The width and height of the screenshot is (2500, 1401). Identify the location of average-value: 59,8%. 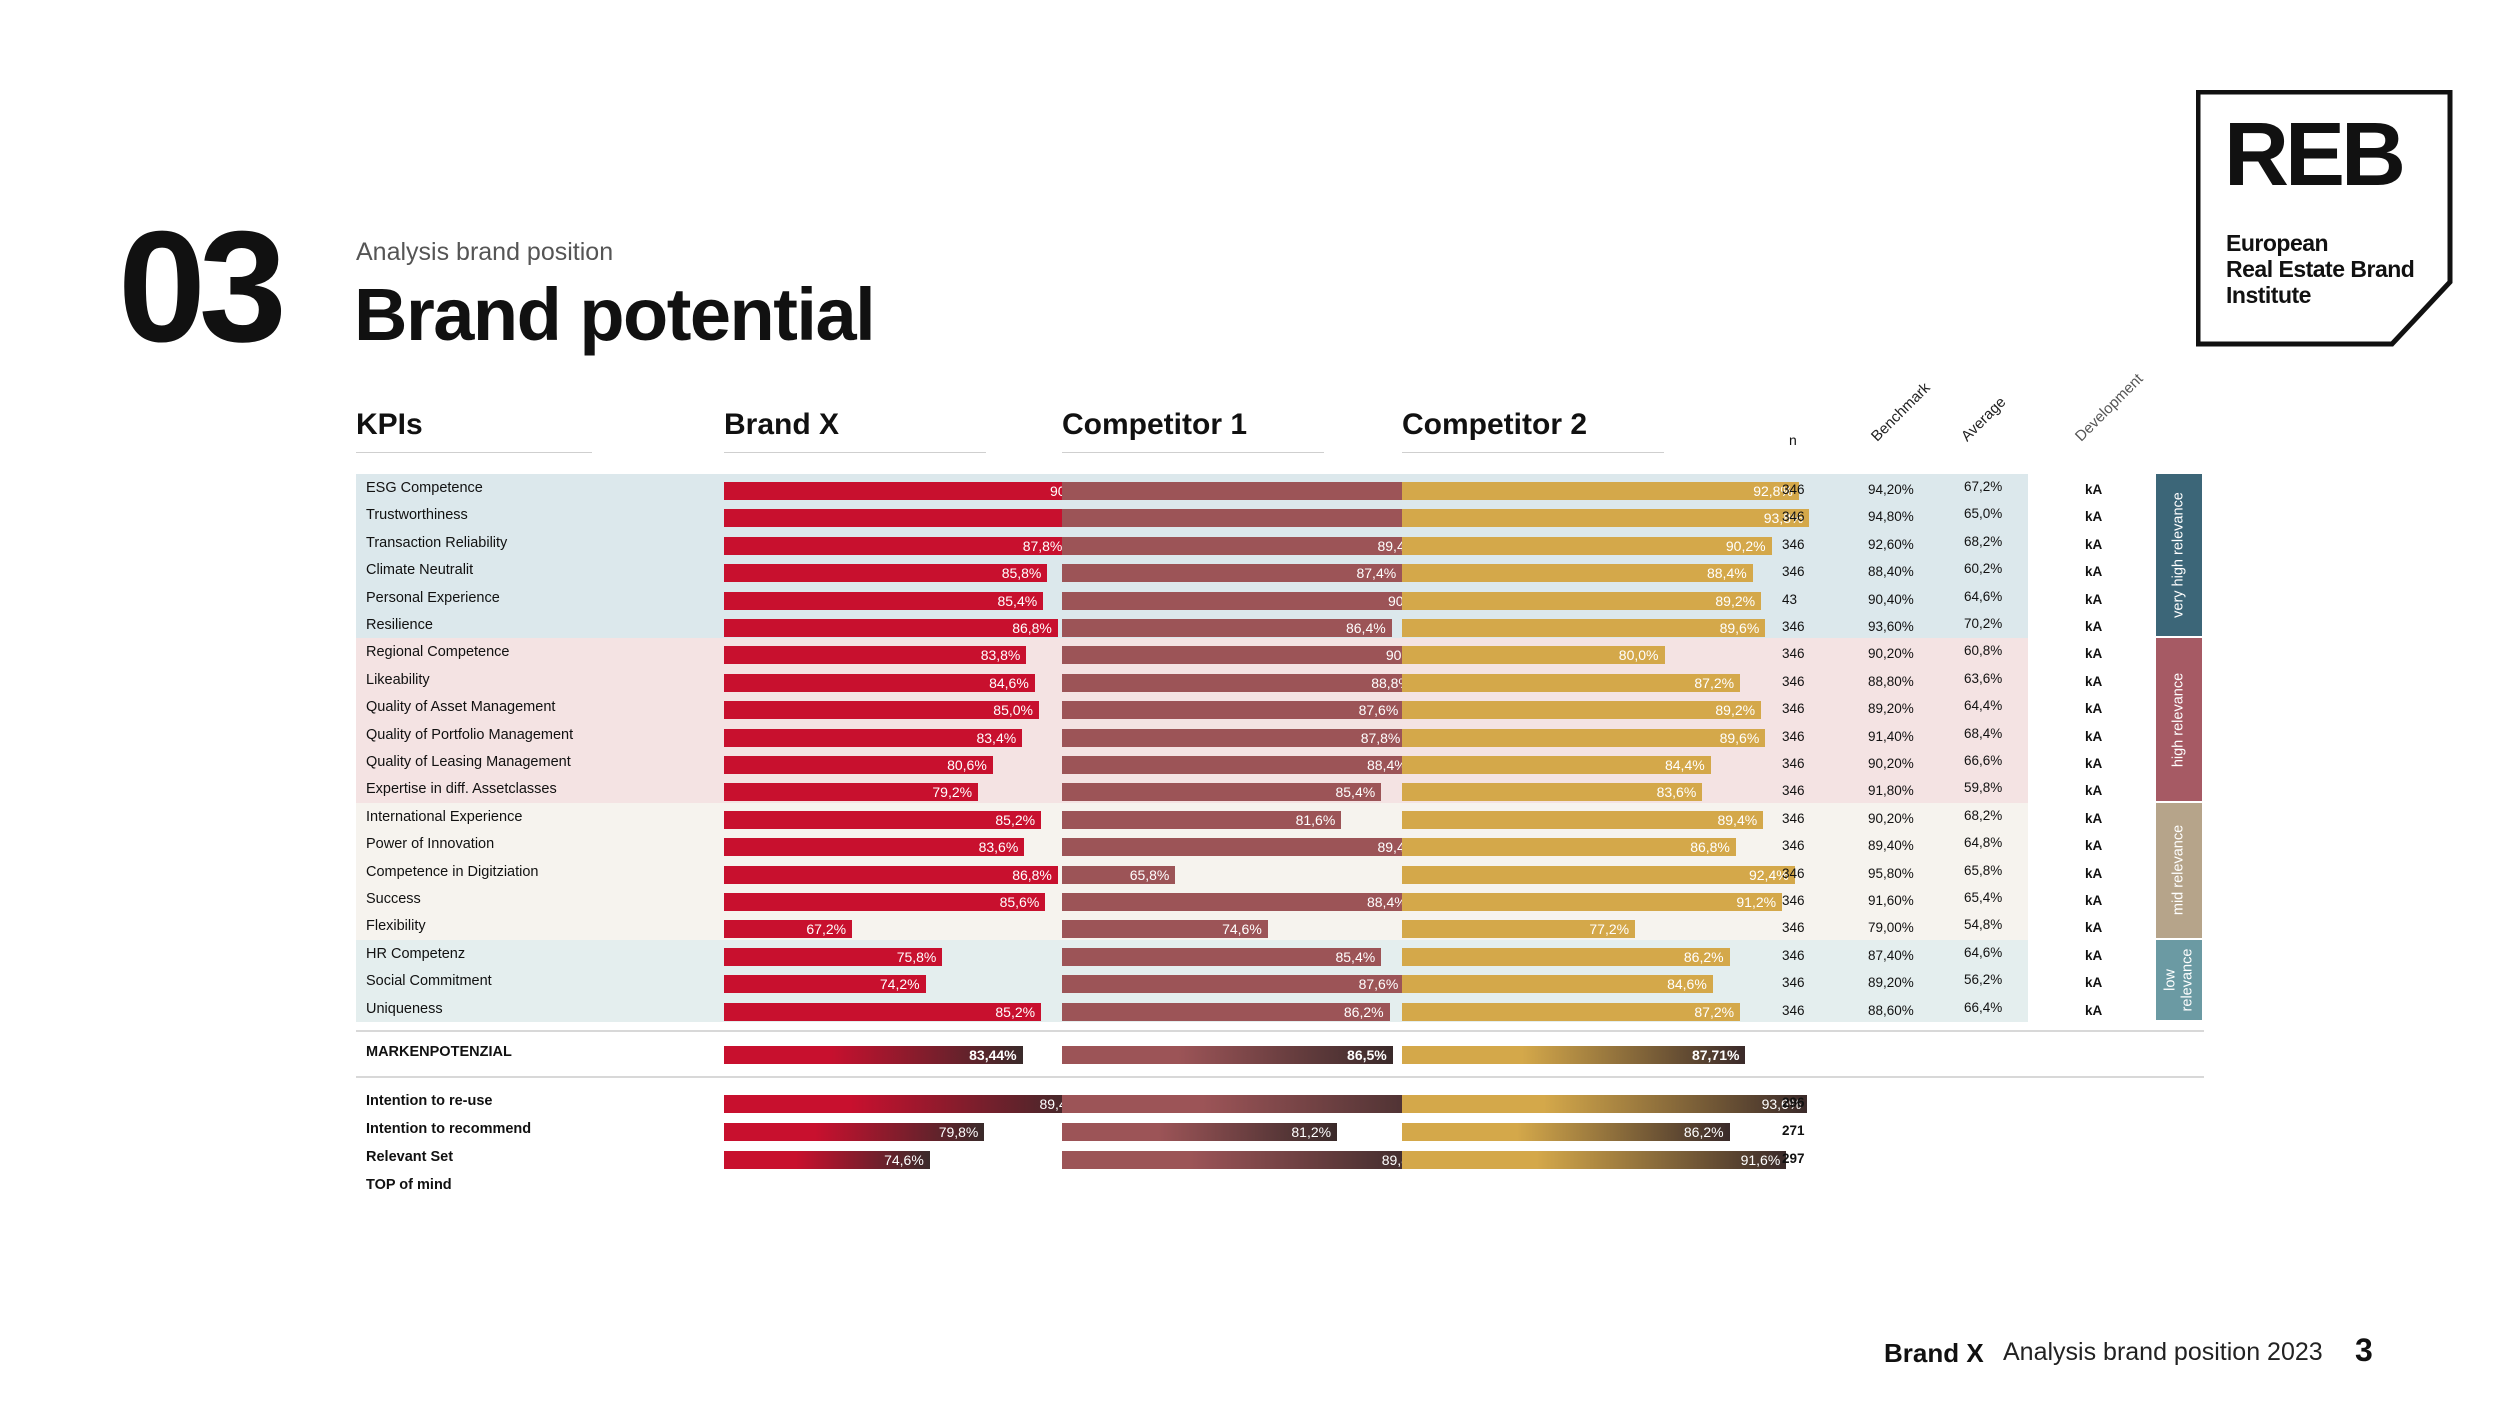
(1983, 788).